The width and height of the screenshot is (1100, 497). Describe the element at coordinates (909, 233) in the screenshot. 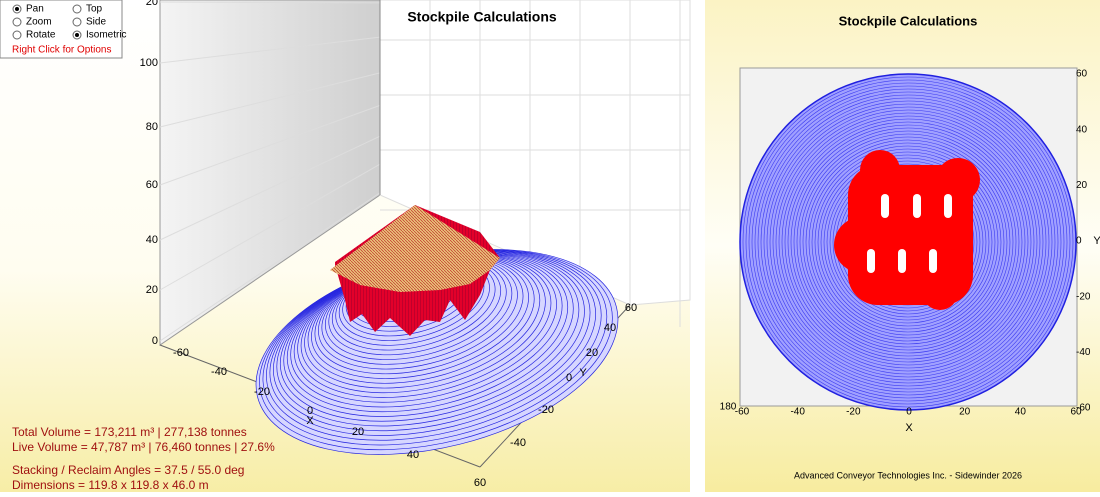

I see `slots` at that location.